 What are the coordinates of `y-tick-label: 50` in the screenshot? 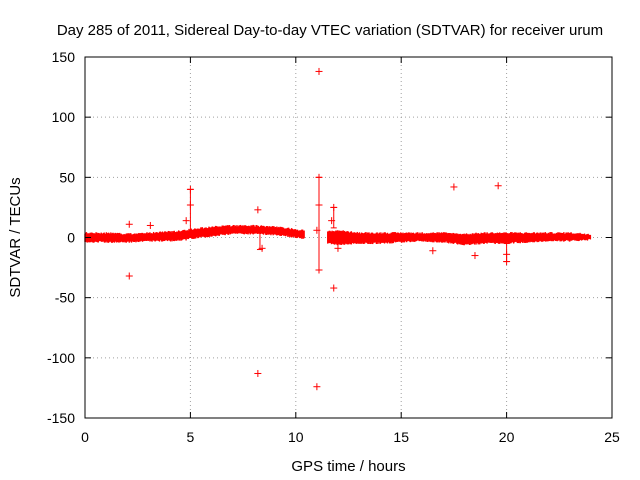 It's located at (67, 177).